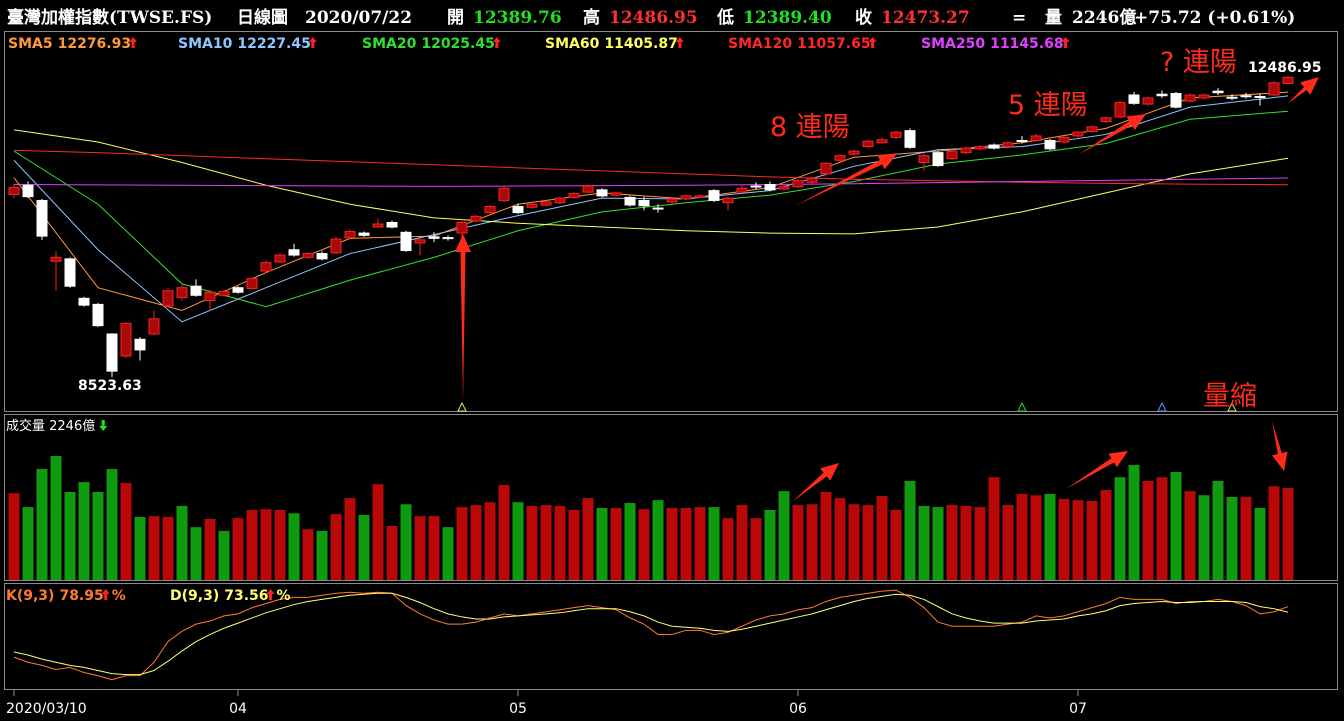  What do you see at coordinates (1285, 68) in the screenshot?
I see `high-label: 12486.95` at bounding box center [1285, 68].